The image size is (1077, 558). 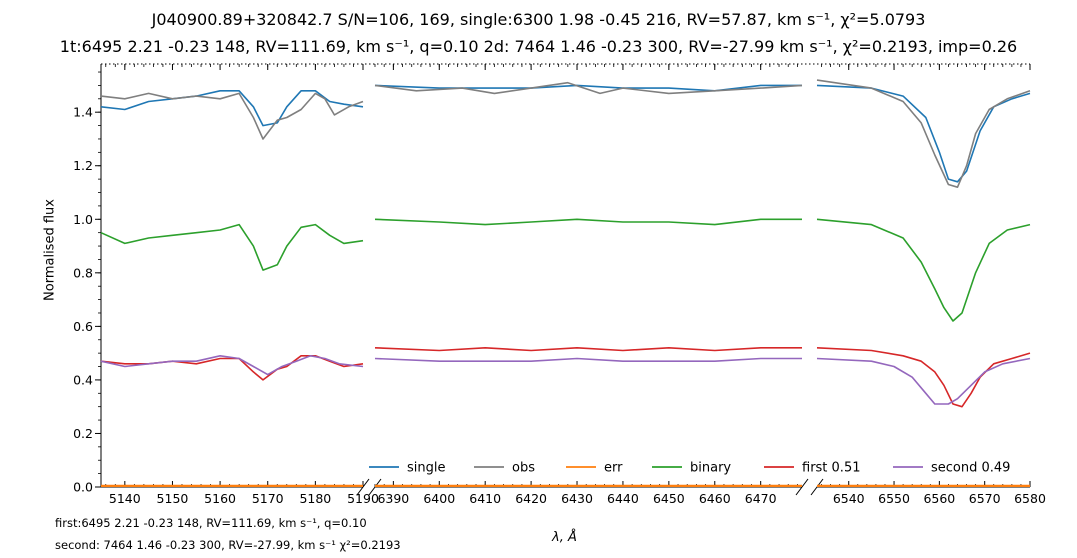 I want to click on y-axis-label: Normalised flux, so click(x=50, y=250).